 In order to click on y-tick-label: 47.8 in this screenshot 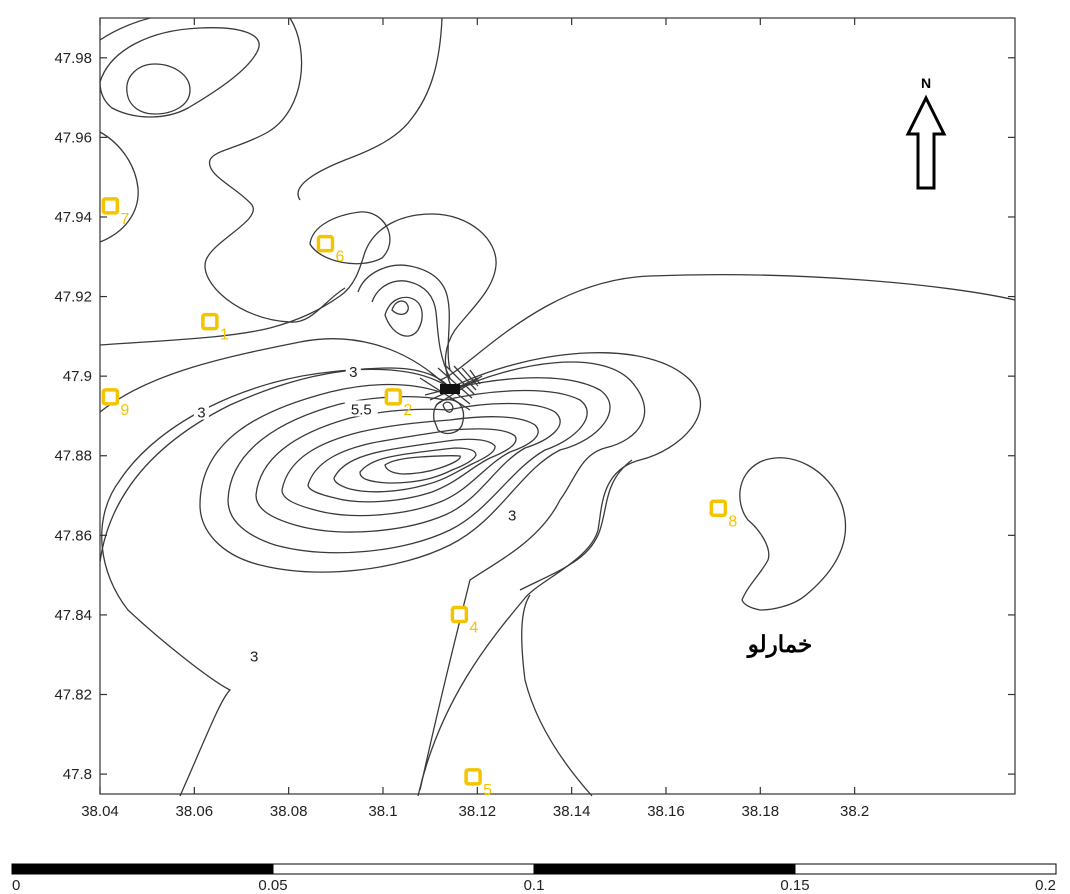, I will do `click(77, 774)`.